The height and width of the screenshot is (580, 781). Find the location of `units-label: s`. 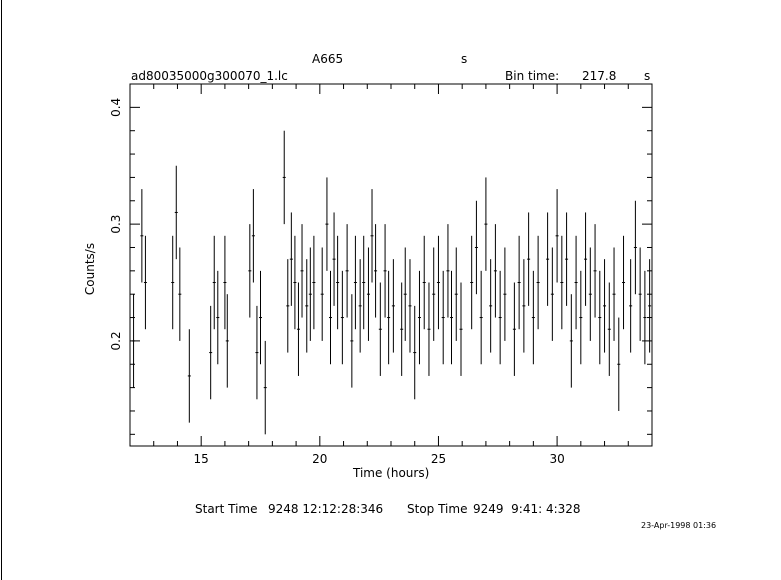

units-label: s is located at coordinates (464, 59).